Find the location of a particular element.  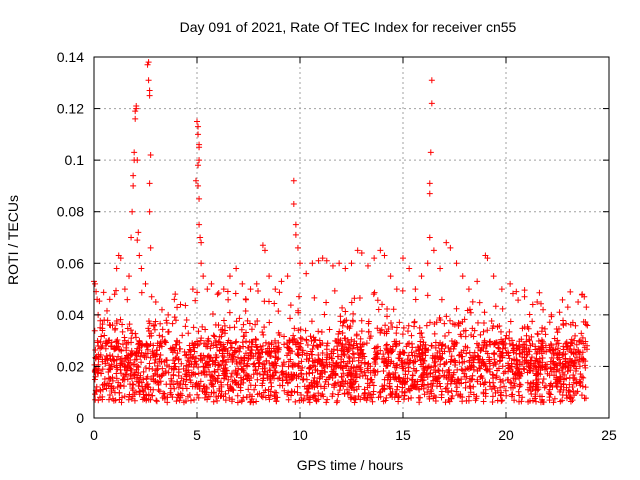

x-tick-label: 0 is located at coordinates (94, 435).